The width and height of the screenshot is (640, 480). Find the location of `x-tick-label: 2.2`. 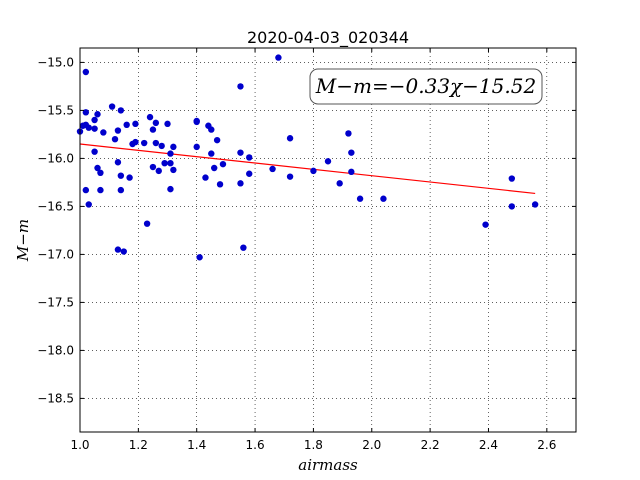

x-tick-label: 2.2 is located at coordinates (430, 445).